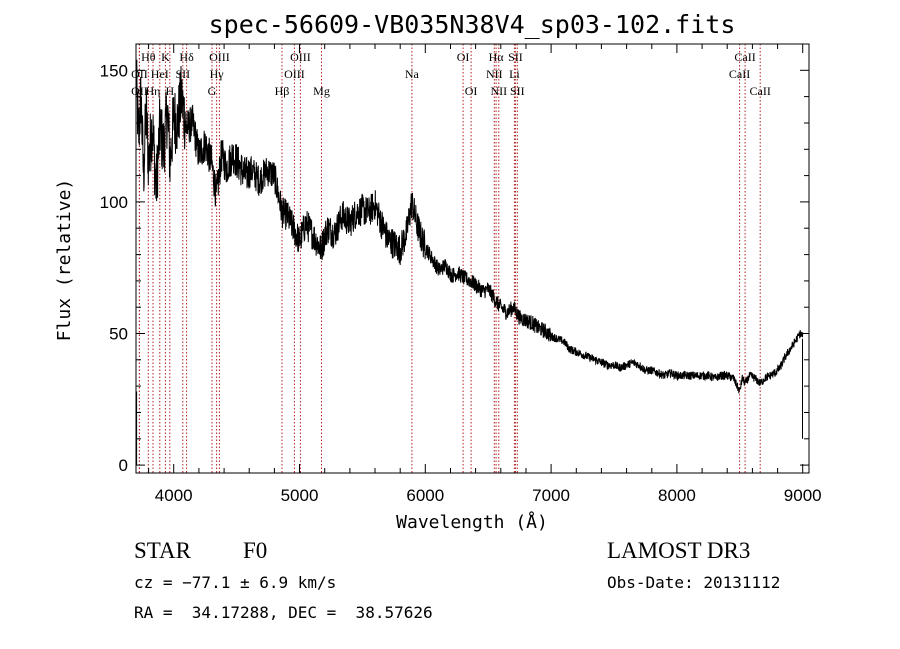  What do you see at coordinates (300, 495) in the screenshot?
I see `x-tick-label: 5000` at bounding box center [300, 495].